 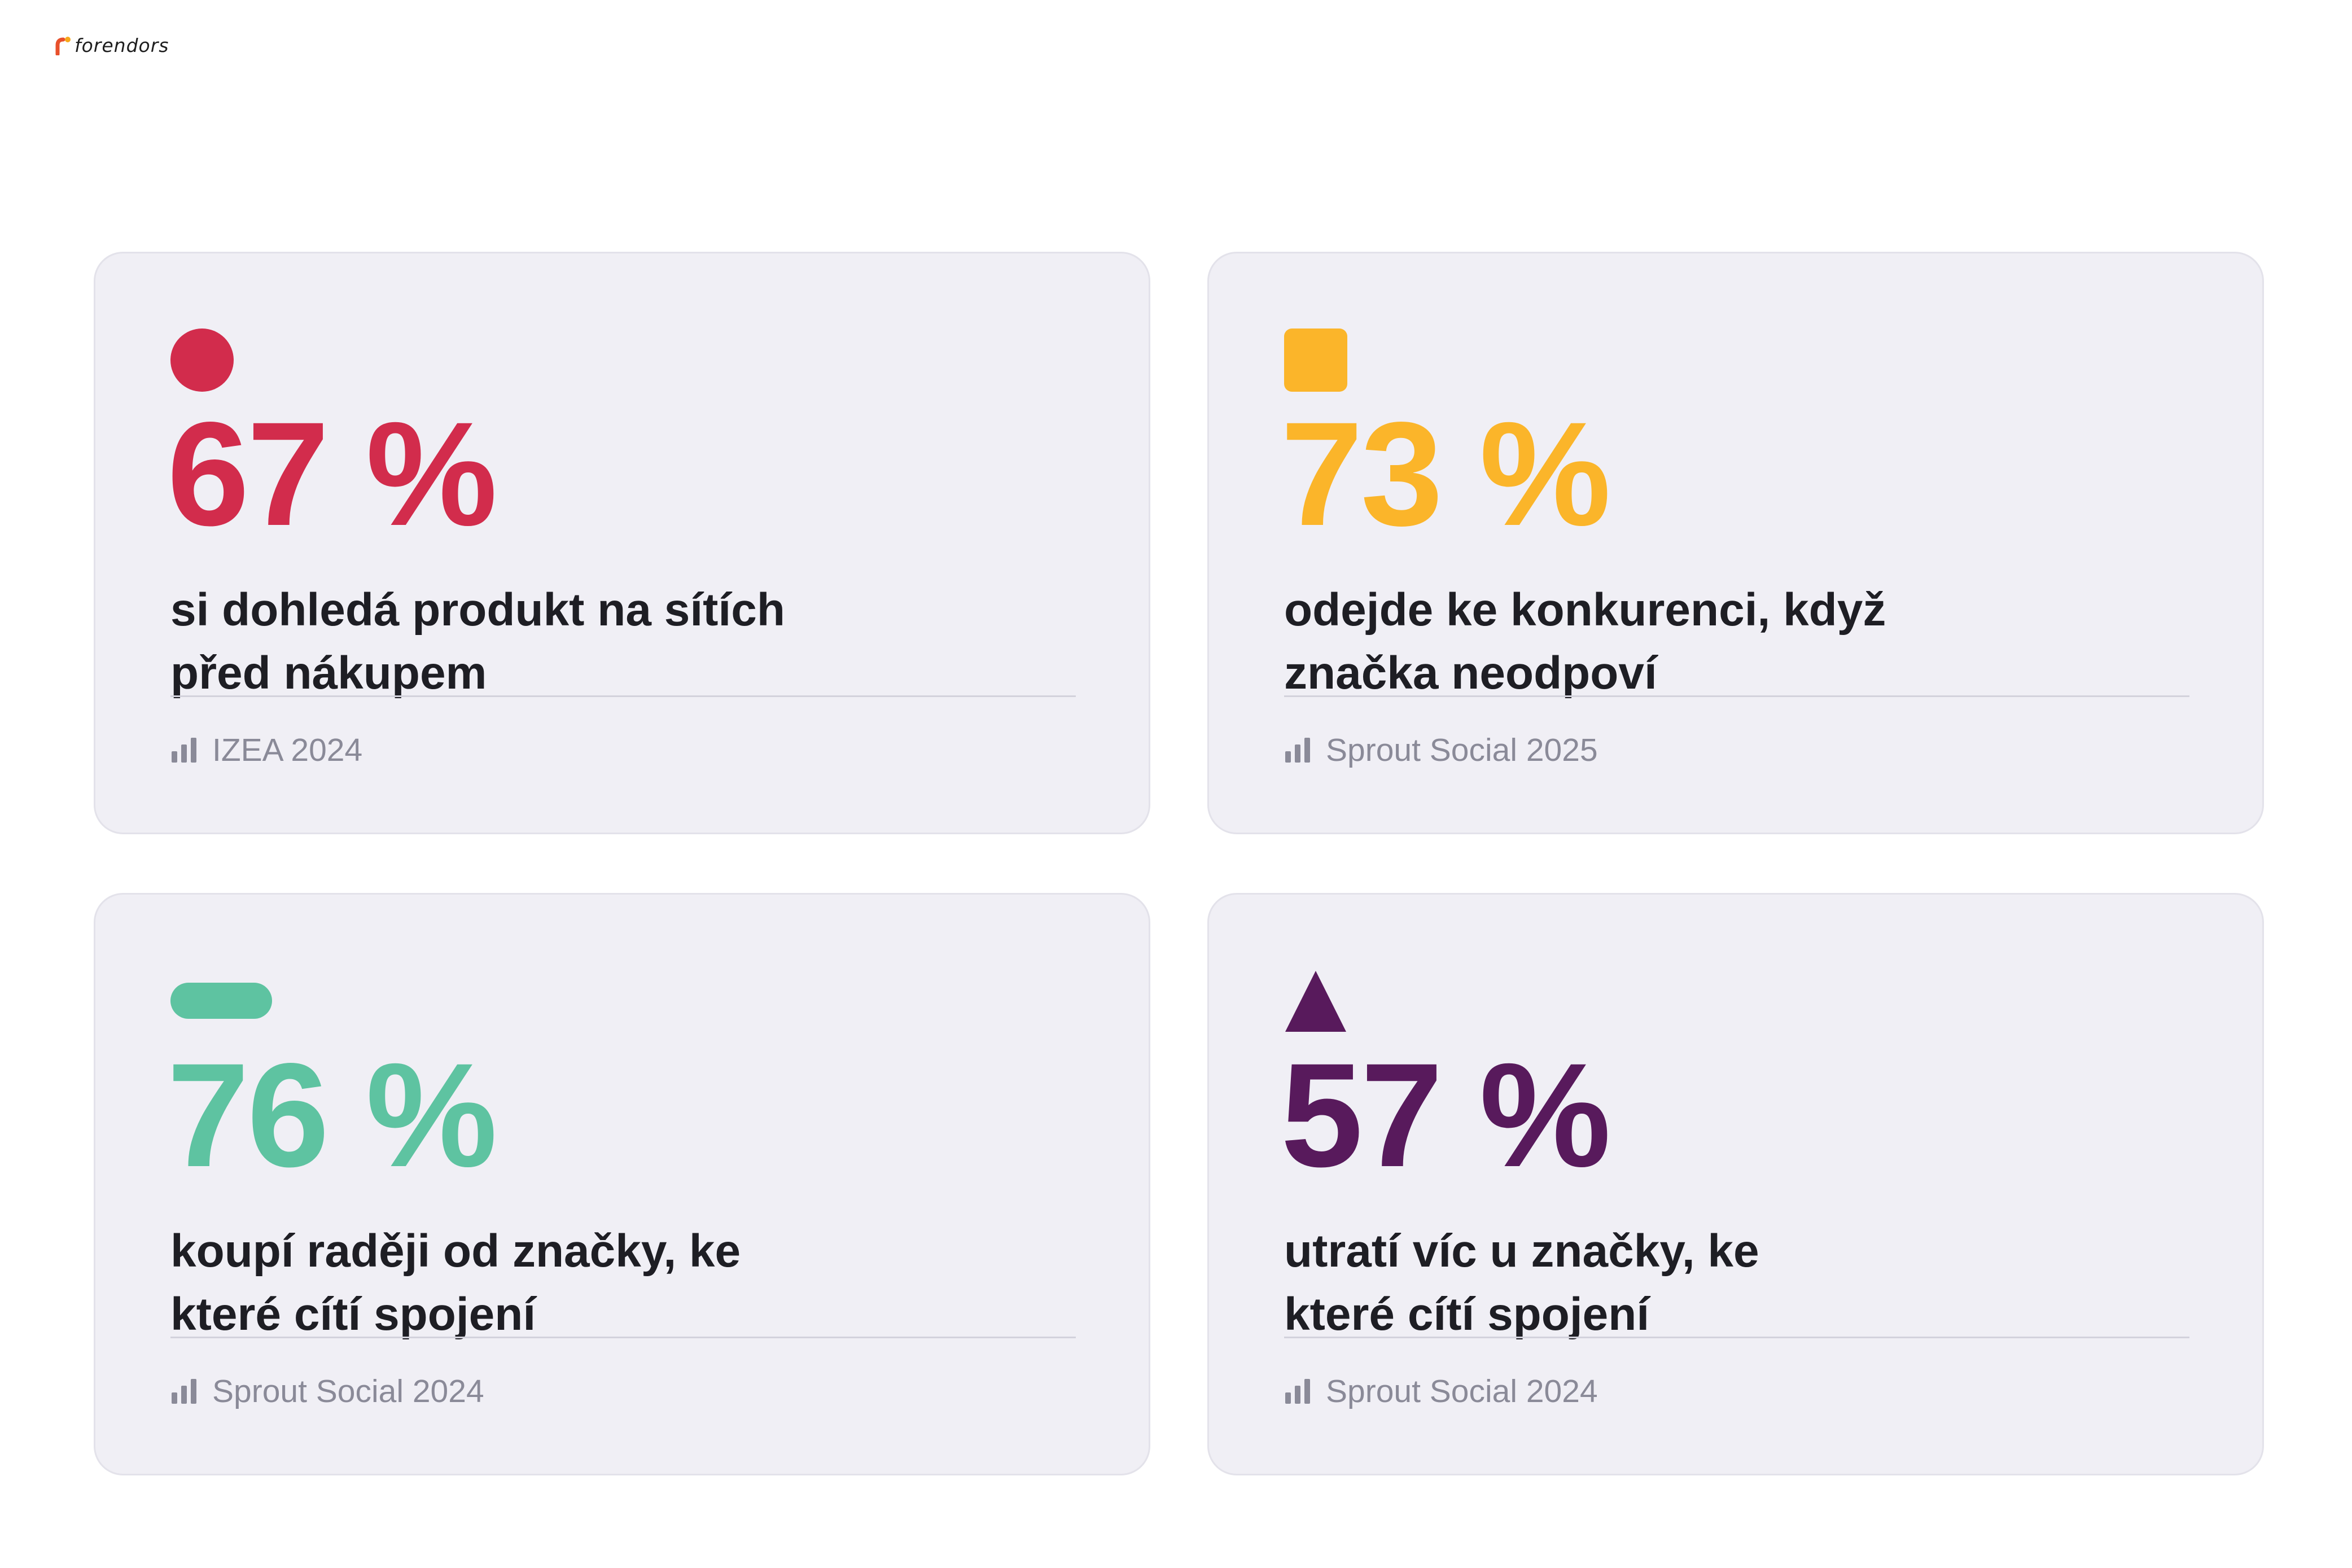 What do you see at coordinates (202, 360) in the screenshot?
I see `circle-icon` at bounding box center [202, 360].